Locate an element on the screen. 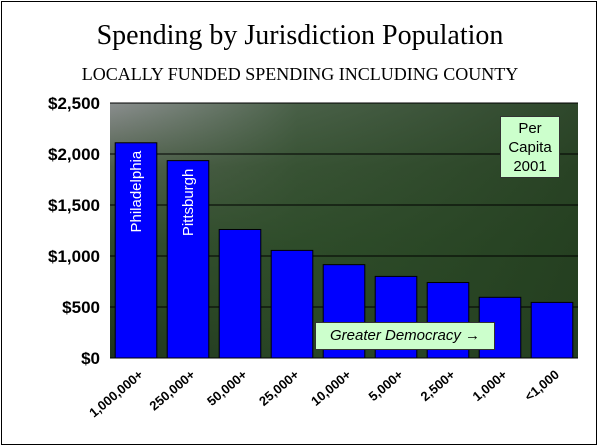  x-tick-label: 1,000,000+ is located at coordinates (116, 394).